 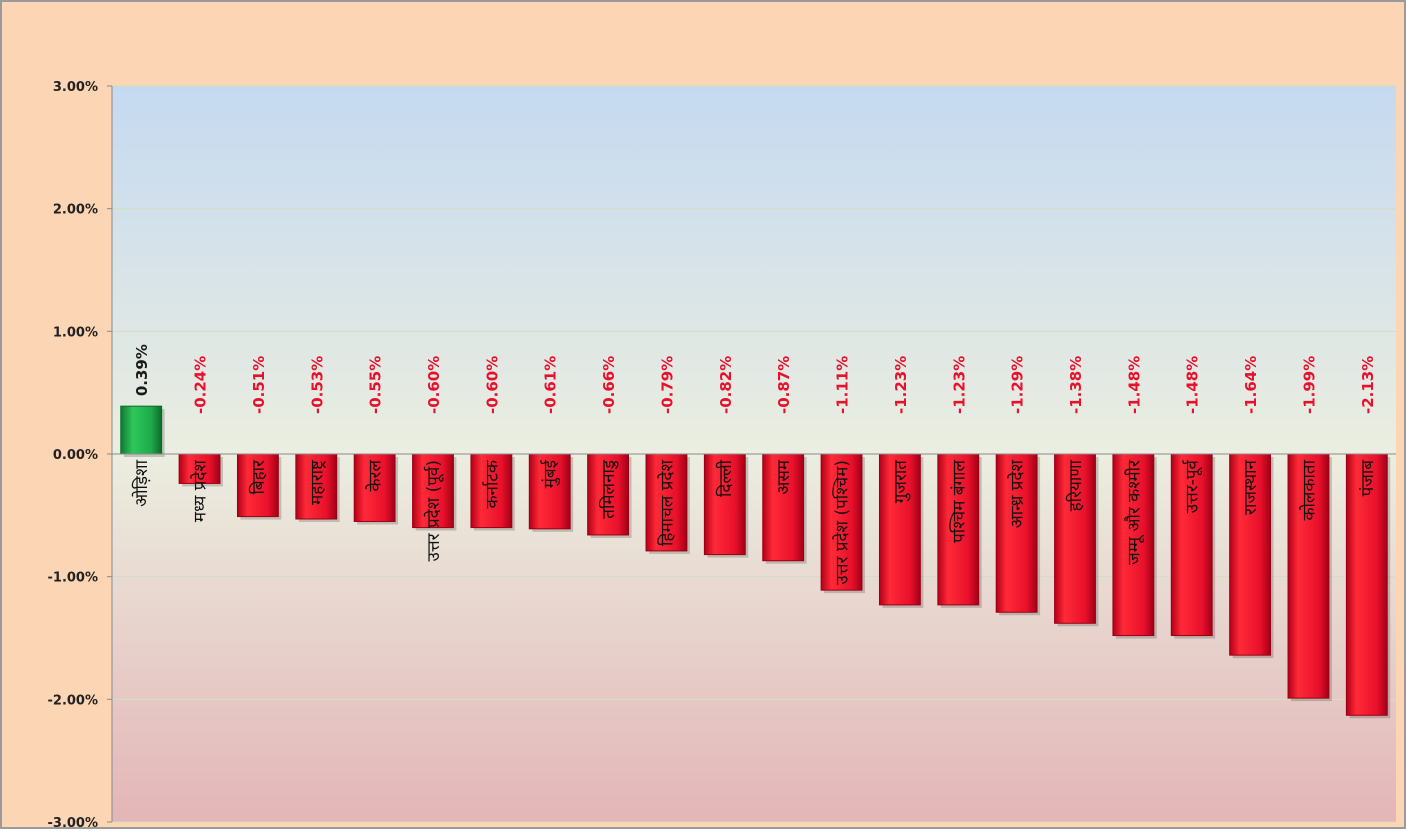 I want to click on y-tick-label: 2.00%, so click(x=75, y=210).